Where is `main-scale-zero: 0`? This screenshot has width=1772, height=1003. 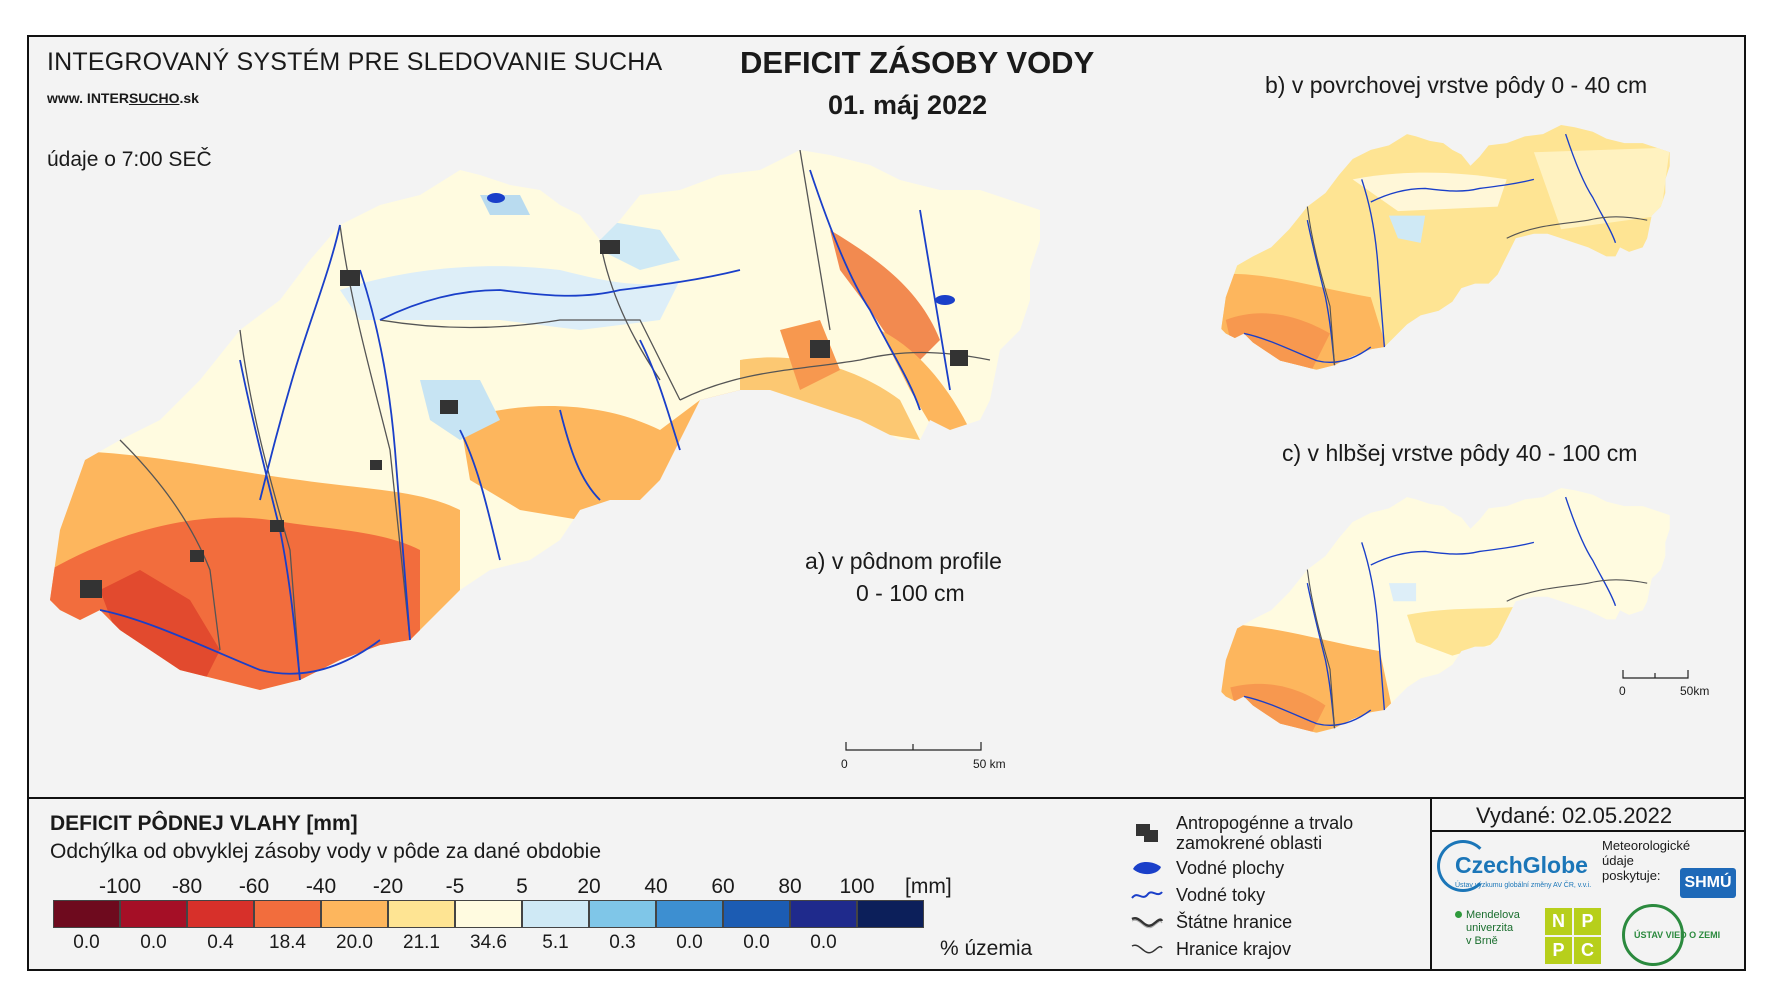
main-scale-zero: 0 is located at coordinates (844, 764).